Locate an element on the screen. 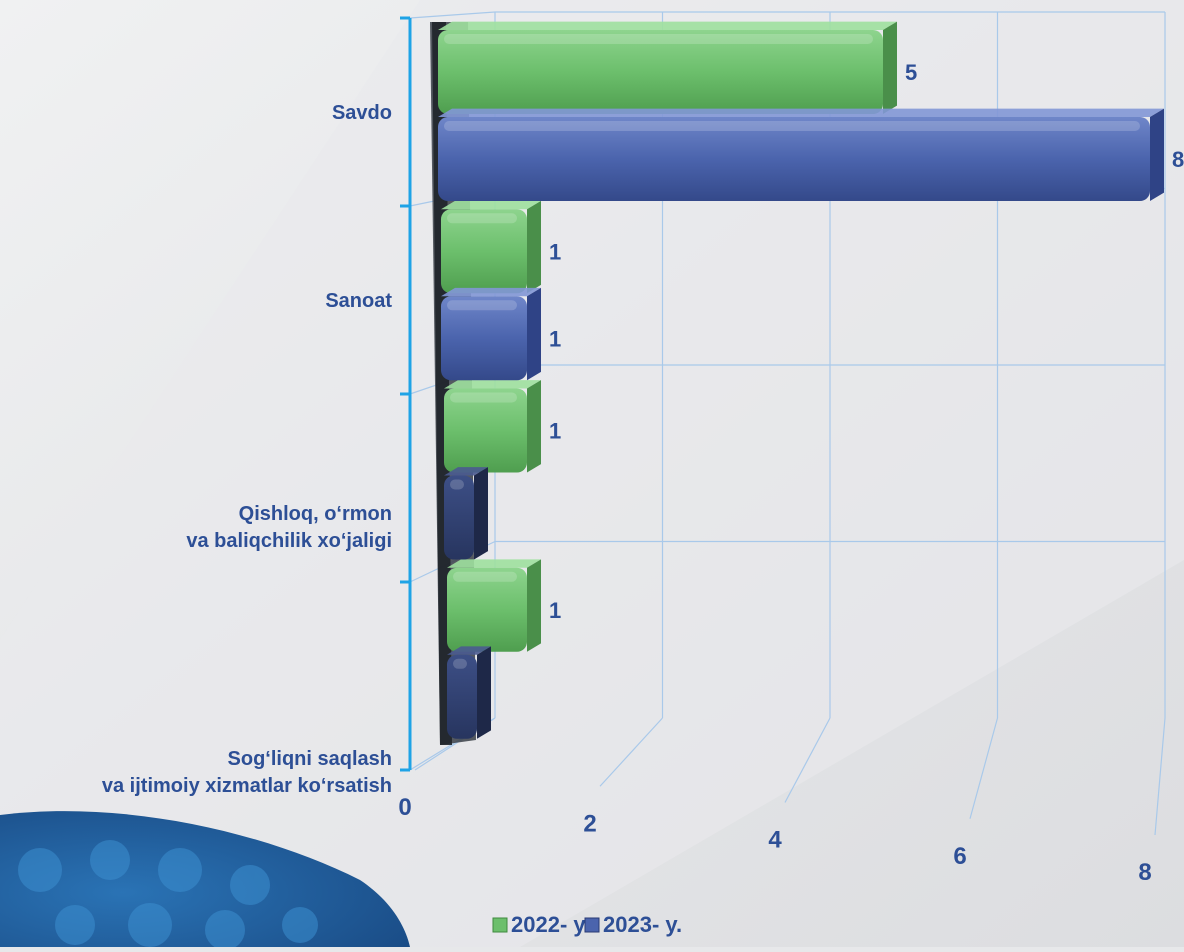 The height and width of the screenshot is (952, 1184). legend-item: 2022- y. is located at coordinates (541, 924).